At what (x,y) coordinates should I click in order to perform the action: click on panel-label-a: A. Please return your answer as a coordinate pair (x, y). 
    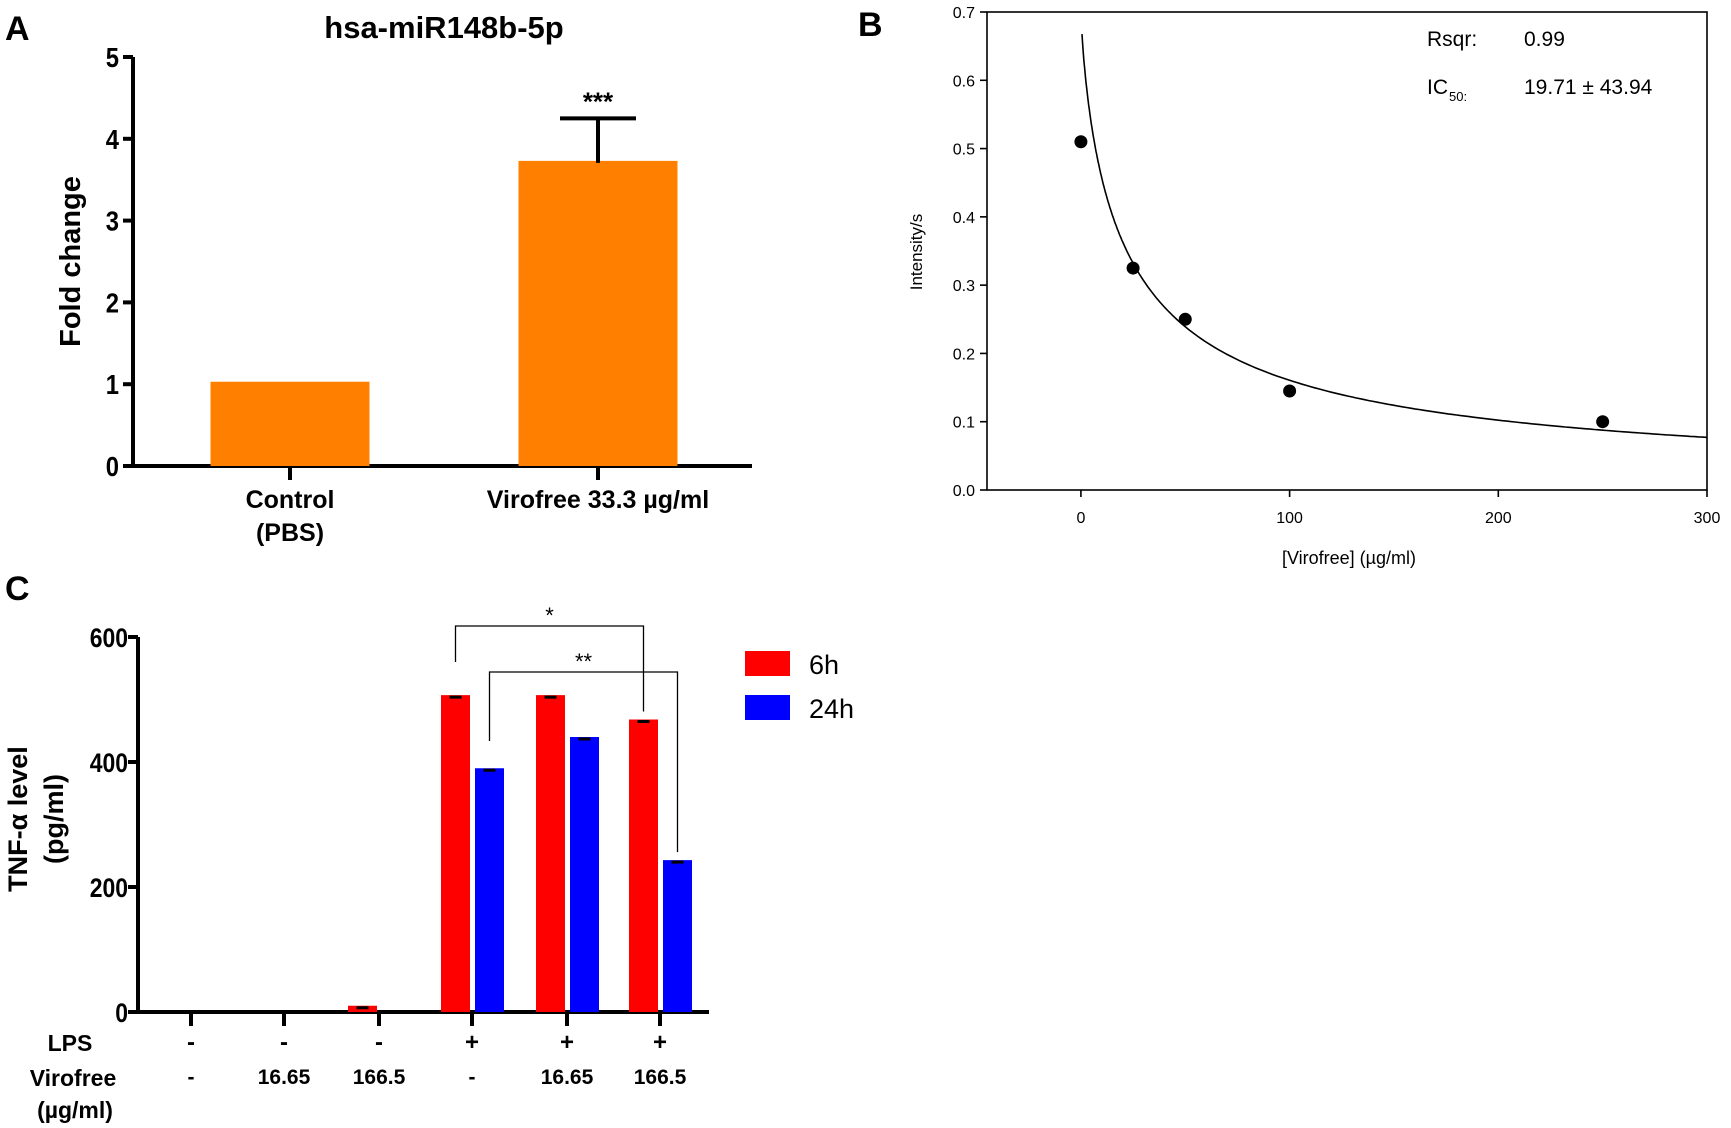
    Looking at the image, I should click on (17, 29).